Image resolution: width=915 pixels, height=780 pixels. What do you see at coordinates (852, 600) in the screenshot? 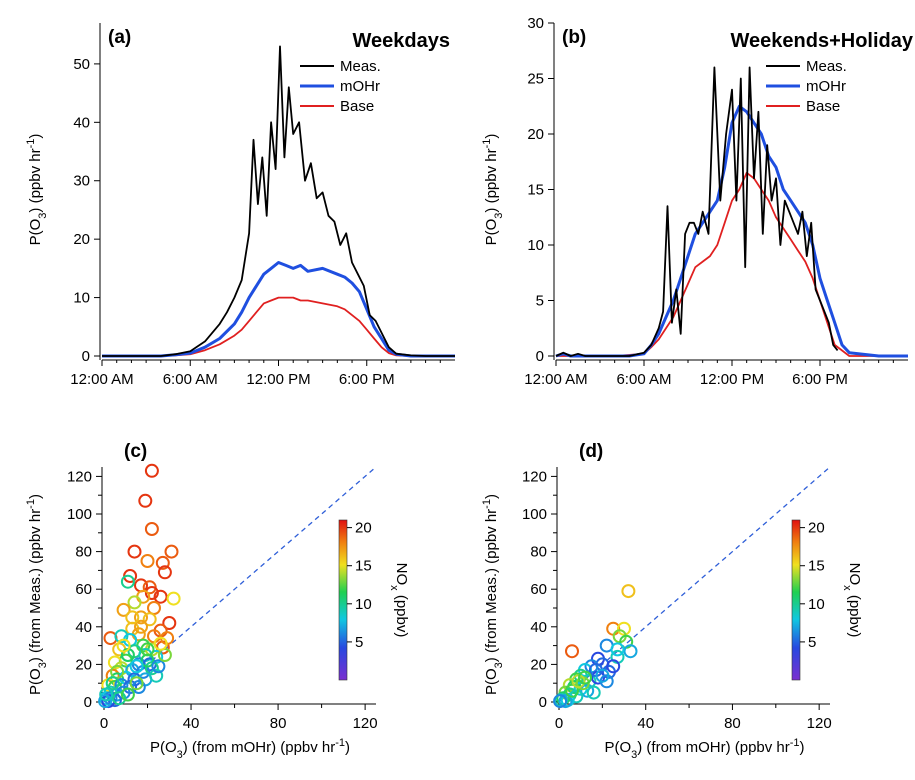
I see `colorbar-label: NOx (ppbv)` at bounding box center [852, 600].